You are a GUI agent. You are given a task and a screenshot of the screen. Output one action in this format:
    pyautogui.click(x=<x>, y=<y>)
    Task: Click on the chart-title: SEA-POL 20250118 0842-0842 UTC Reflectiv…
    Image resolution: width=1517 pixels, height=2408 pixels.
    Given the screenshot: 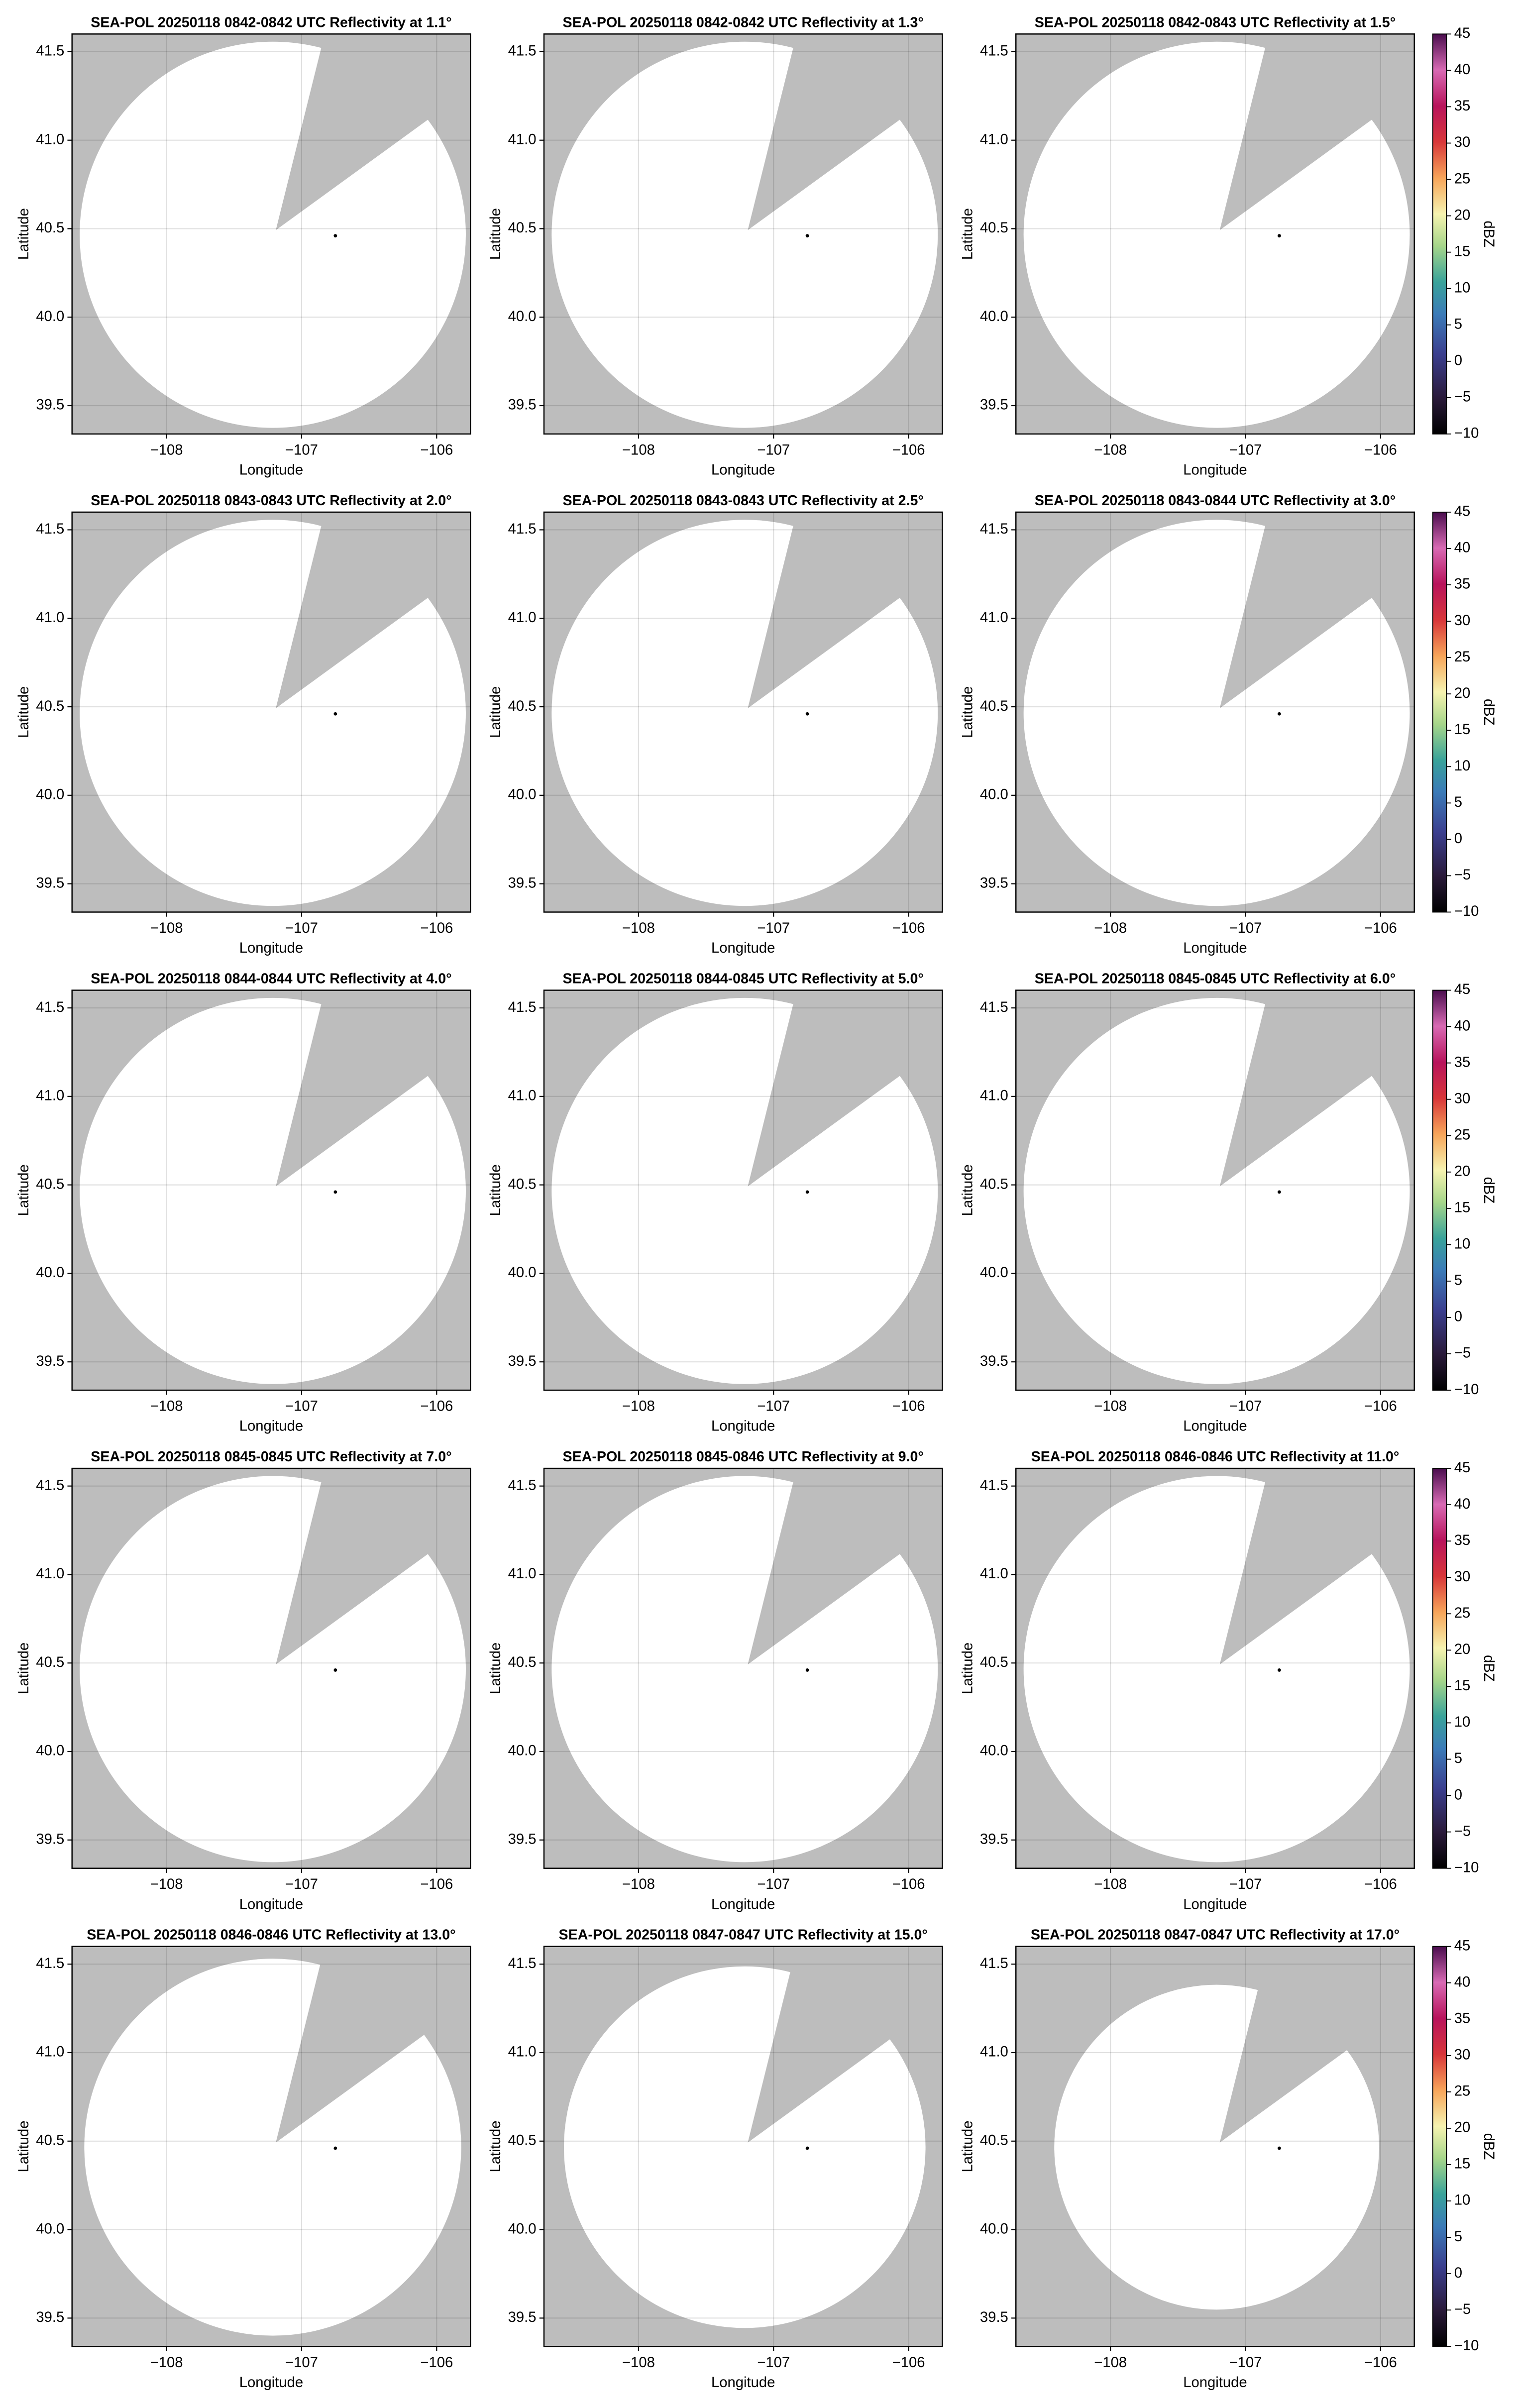 What is the action you would take?
    pyautogui.click(x=271, y=22)
    